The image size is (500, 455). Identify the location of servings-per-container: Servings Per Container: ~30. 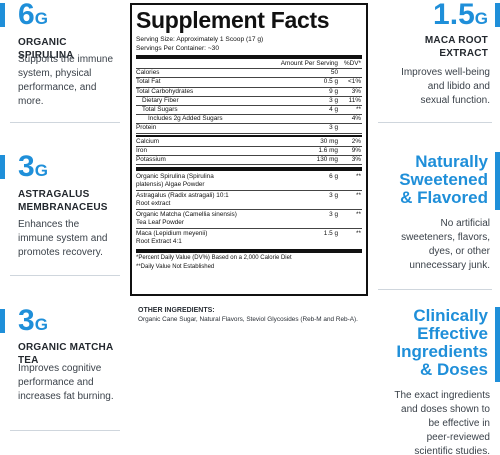
(178, 48).